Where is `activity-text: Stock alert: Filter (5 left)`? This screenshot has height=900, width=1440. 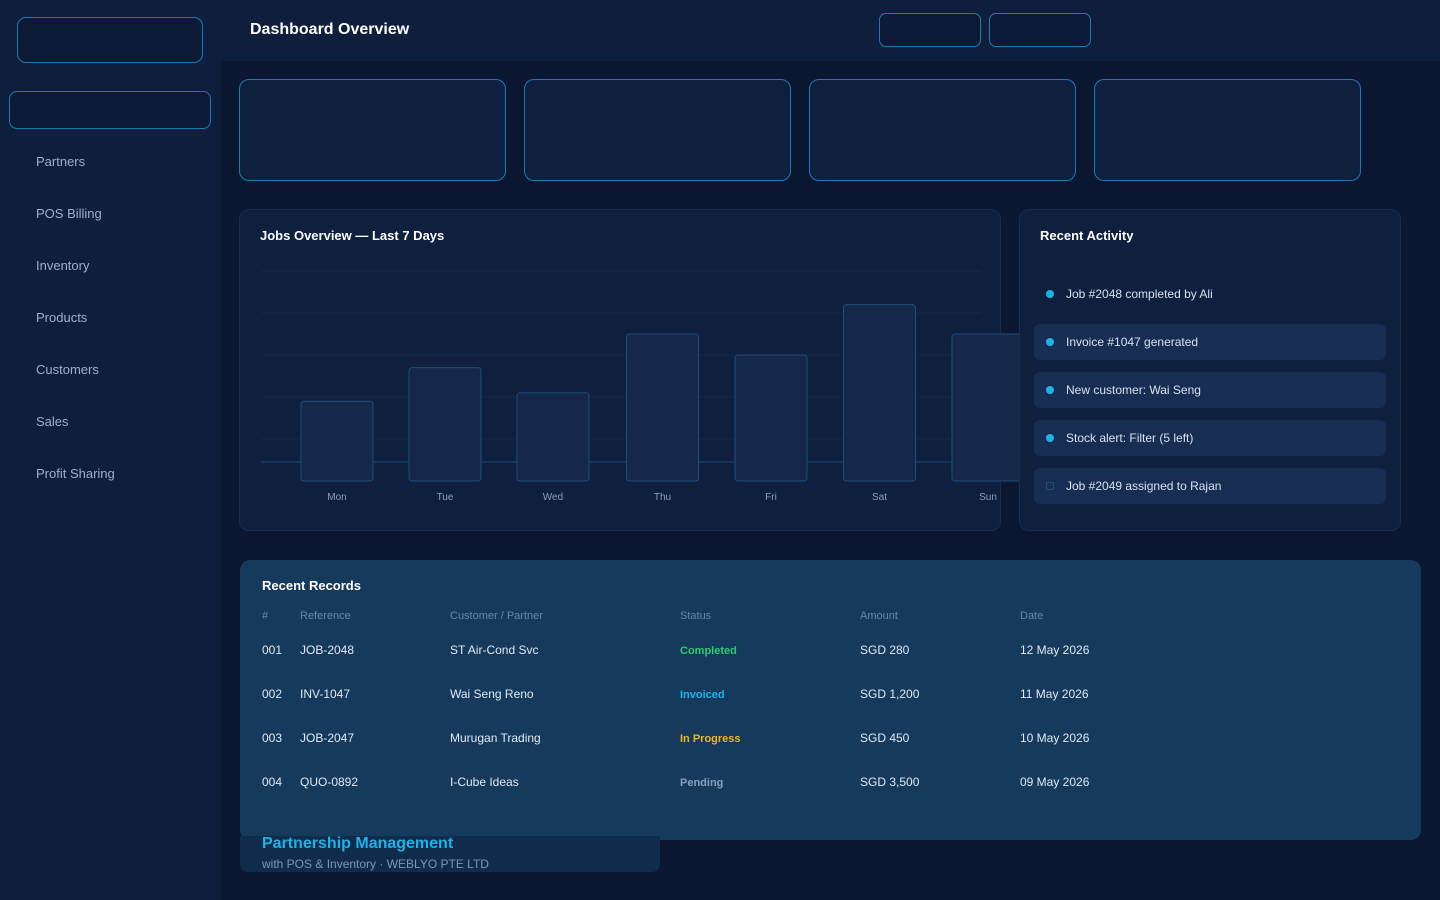 activity-text: Stock alert: Filter (5 left) is located at coordinates (1130, 438).